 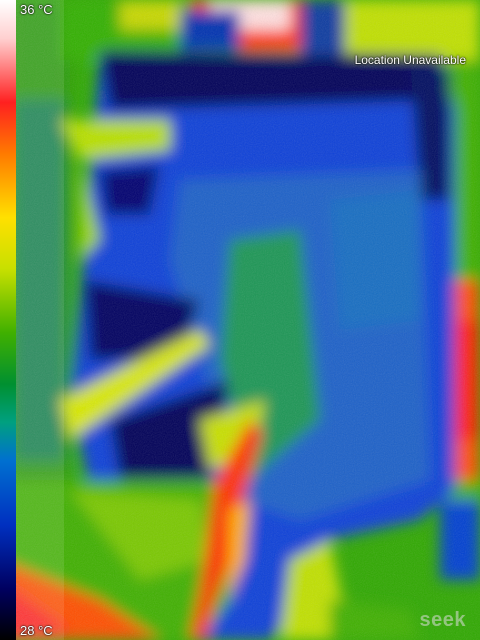 What do you see at coordinates (40, 320) in the screenshot?
I see `scale-overlay-panel` at bounding box center [40, 320].